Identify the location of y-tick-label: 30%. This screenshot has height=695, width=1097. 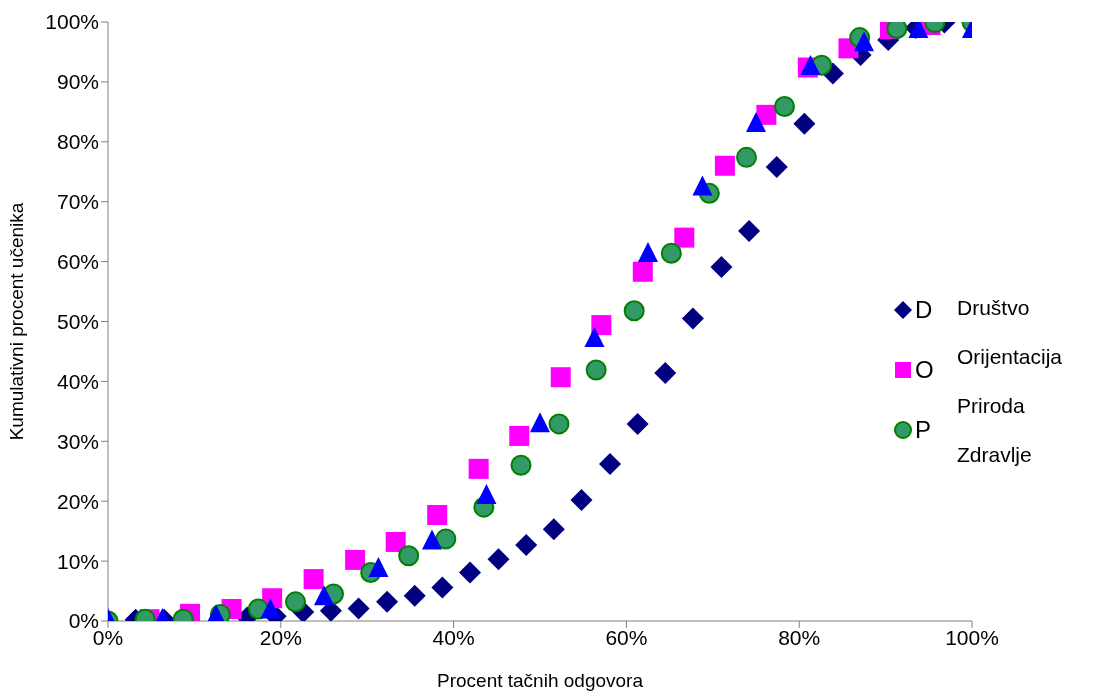
(77, 441).